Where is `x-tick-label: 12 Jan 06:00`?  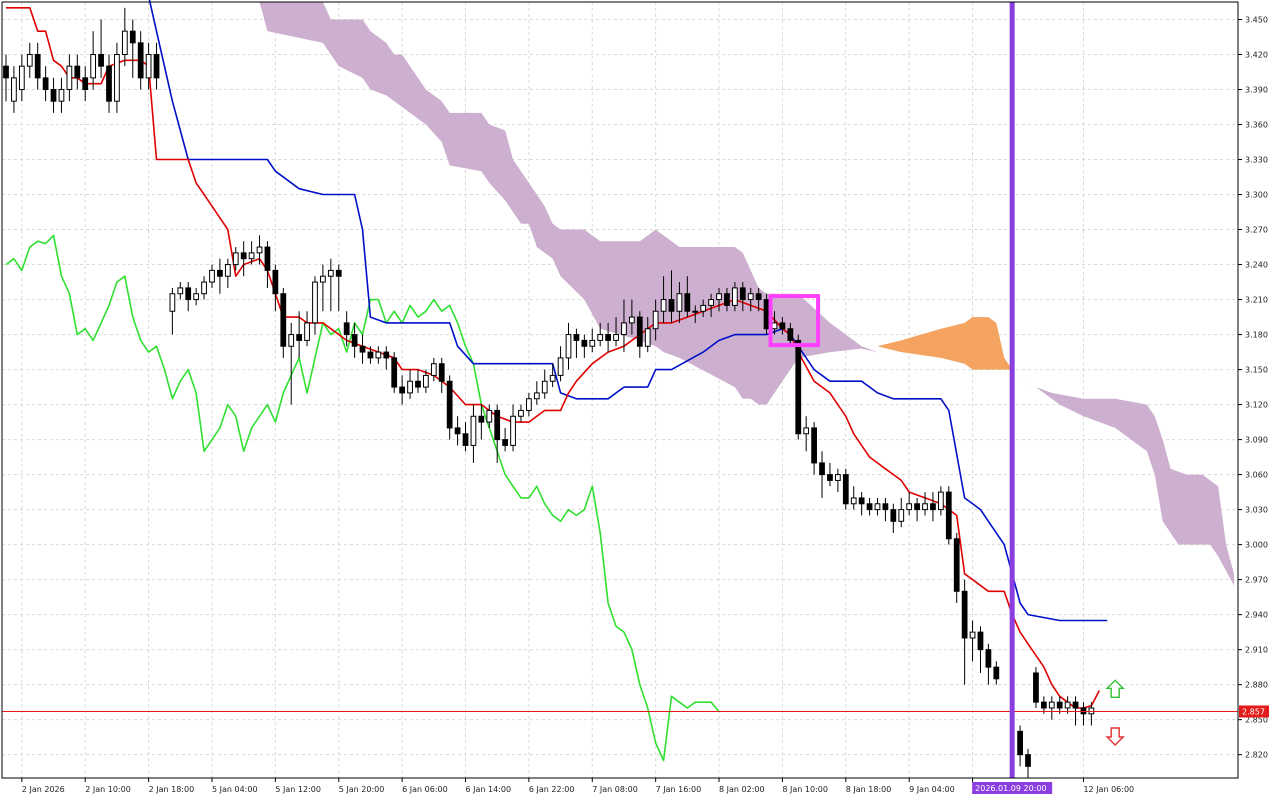
x-tick-label: 12 Jan 06:00 is located at coordinates (1108, 789).